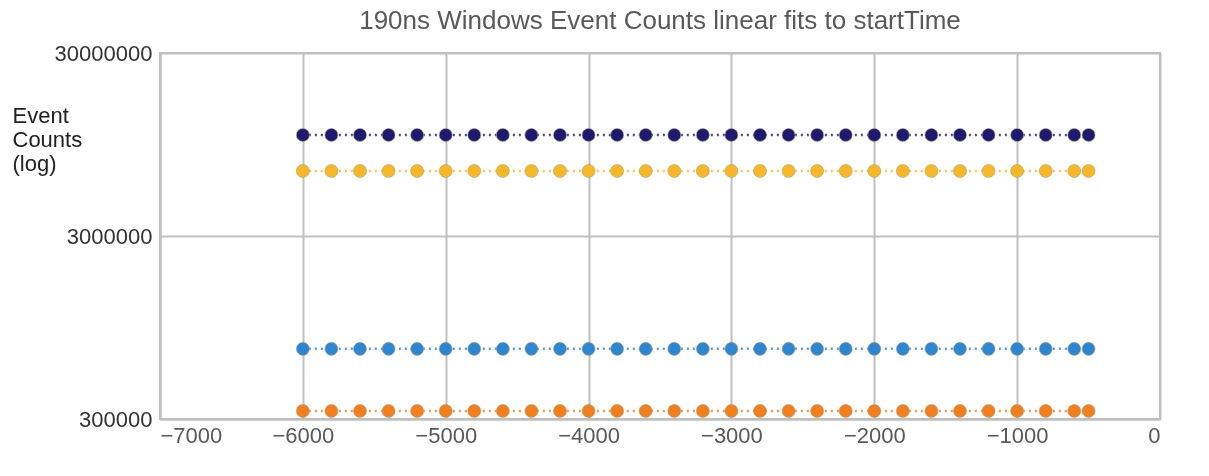  Describe the element at coordinates (191, 435) in the screenshot. I see `x-tick-label: −7000` at that location.